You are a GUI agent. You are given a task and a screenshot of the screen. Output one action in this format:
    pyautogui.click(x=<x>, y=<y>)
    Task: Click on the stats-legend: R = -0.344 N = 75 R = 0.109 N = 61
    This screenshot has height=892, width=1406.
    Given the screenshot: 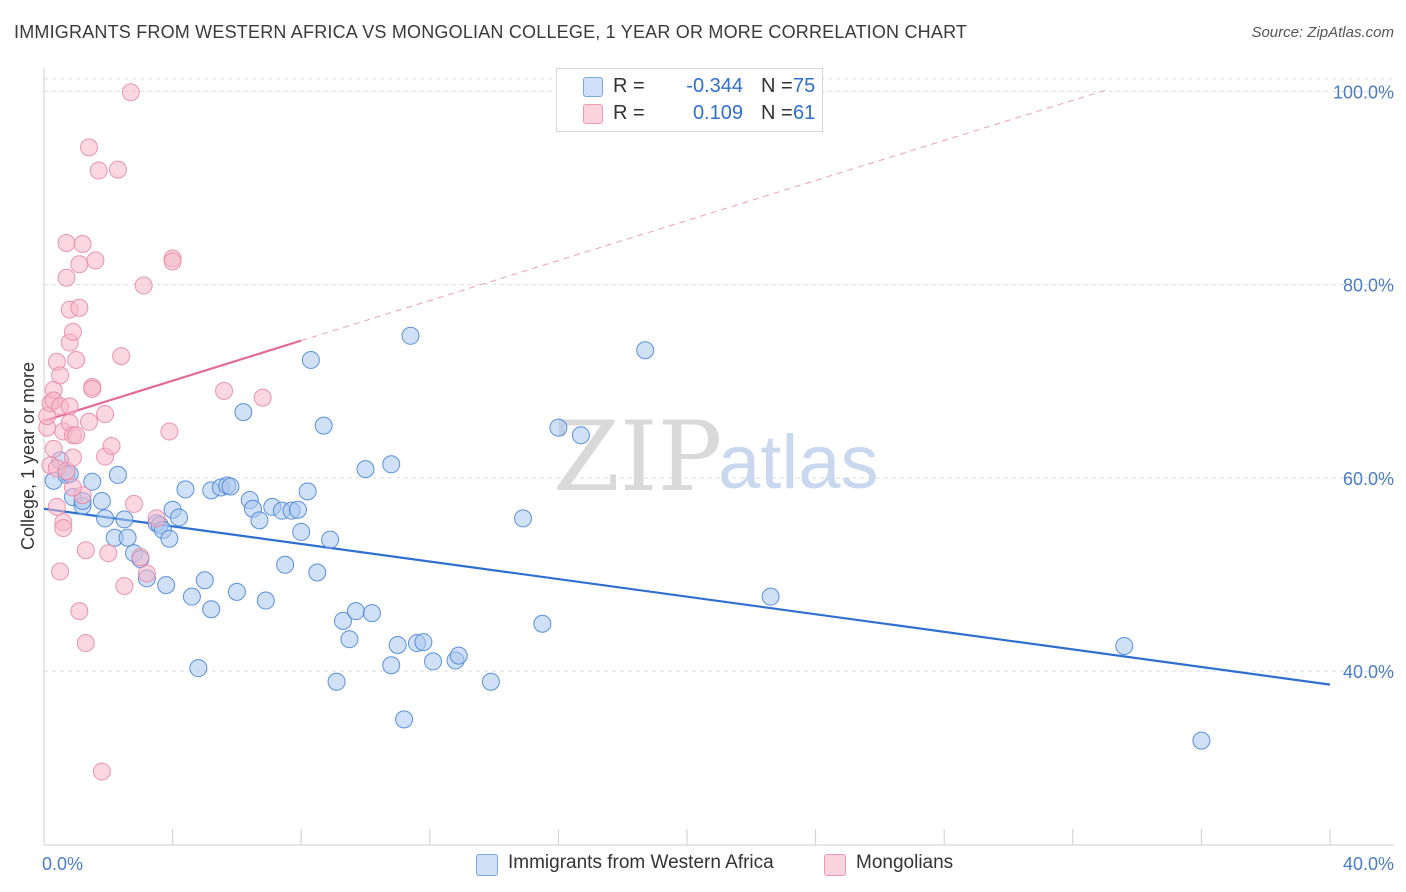 What is the action you would take?
    pyautogui.click(x=689, y=100)
    